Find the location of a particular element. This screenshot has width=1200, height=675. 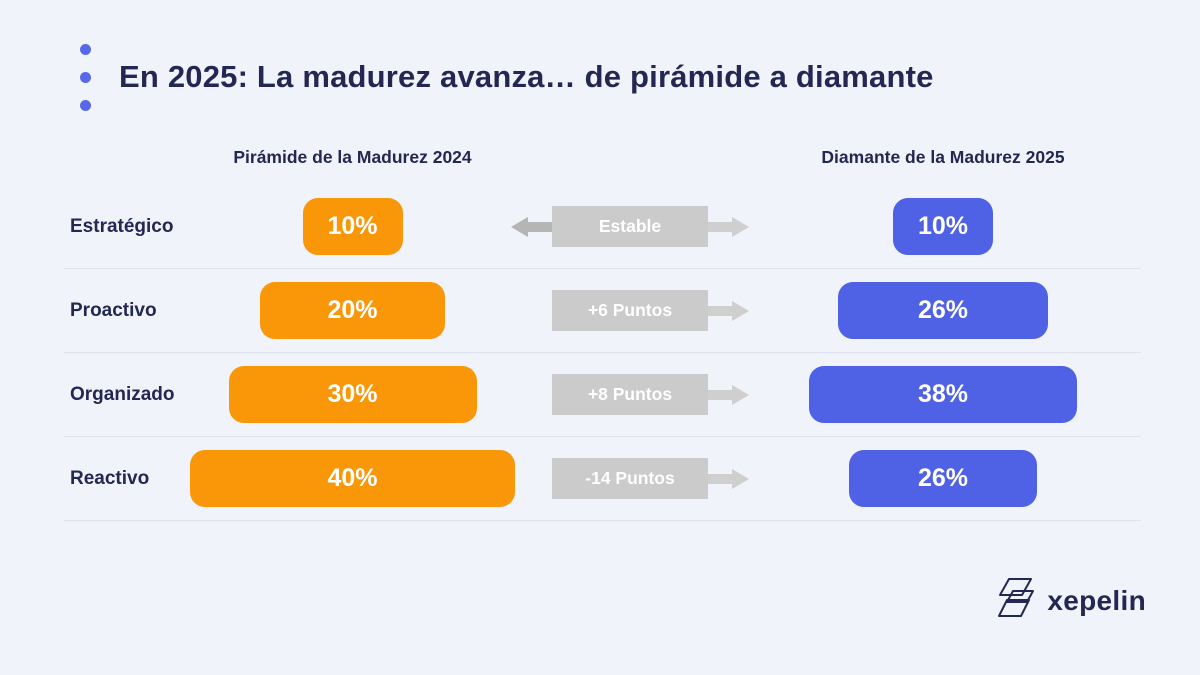

delta-cell: Estable is located at coordinates (630, 226).